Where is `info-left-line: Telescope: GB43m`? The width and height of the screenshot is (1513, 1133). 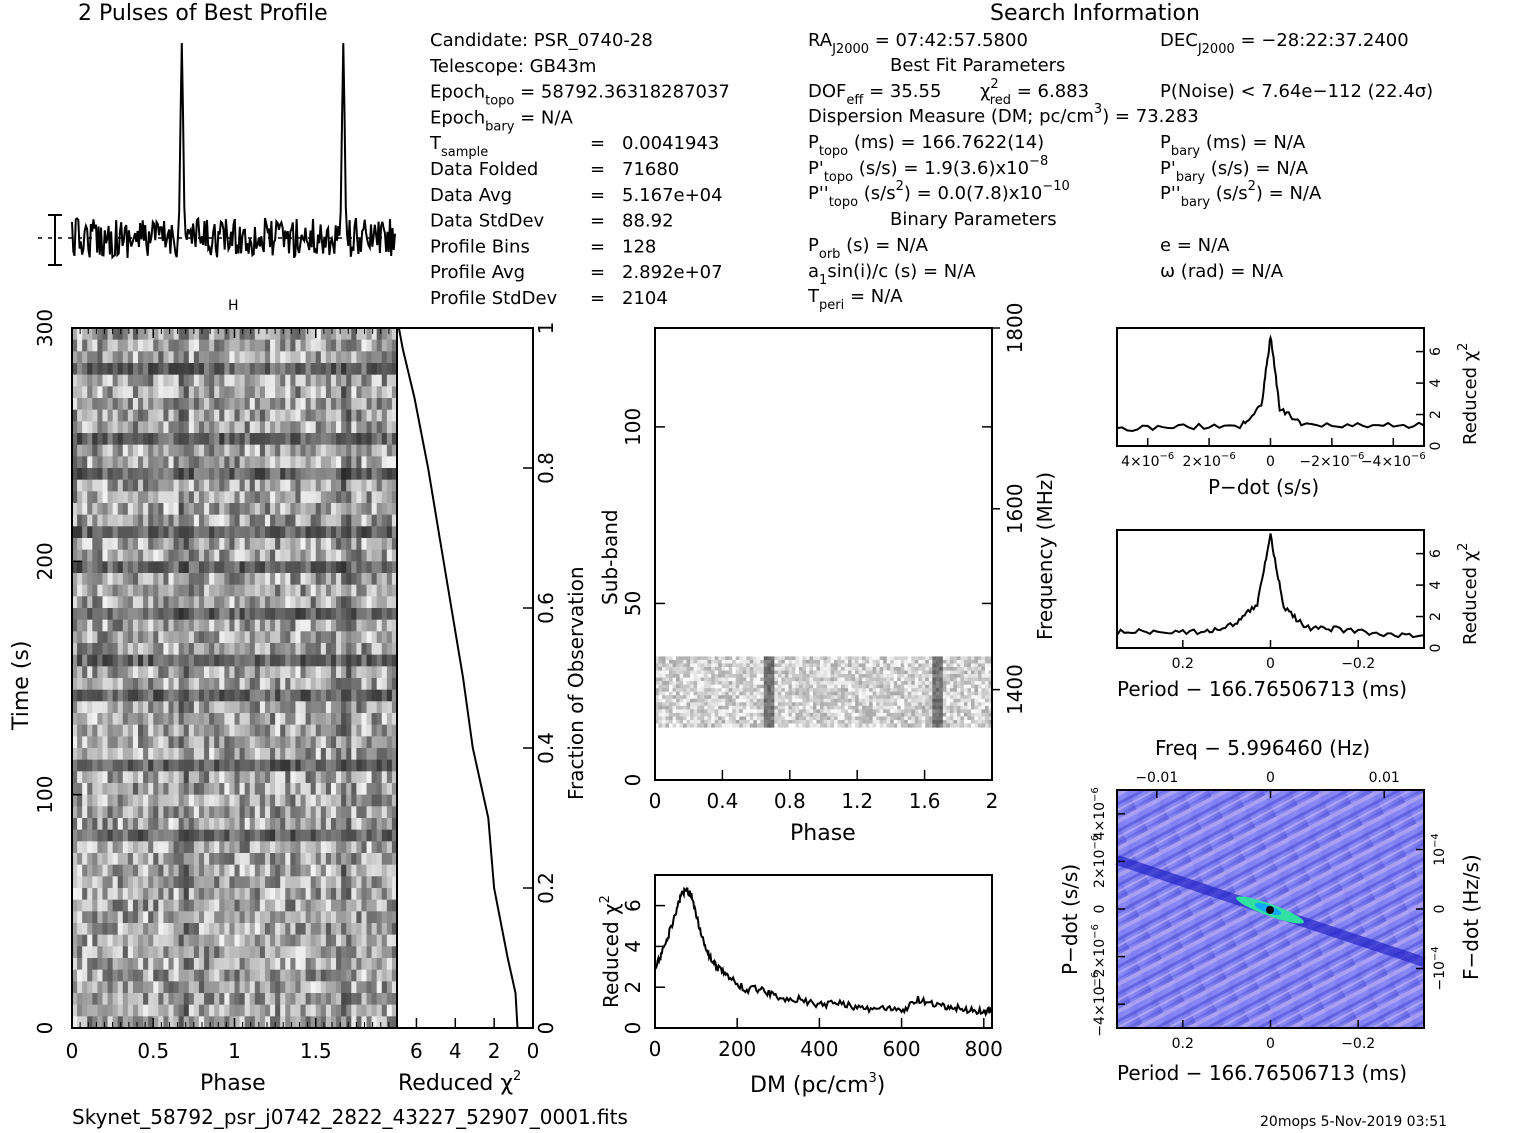
info-left-line: Telescope: GB43m is located at coordinates (512, 66).